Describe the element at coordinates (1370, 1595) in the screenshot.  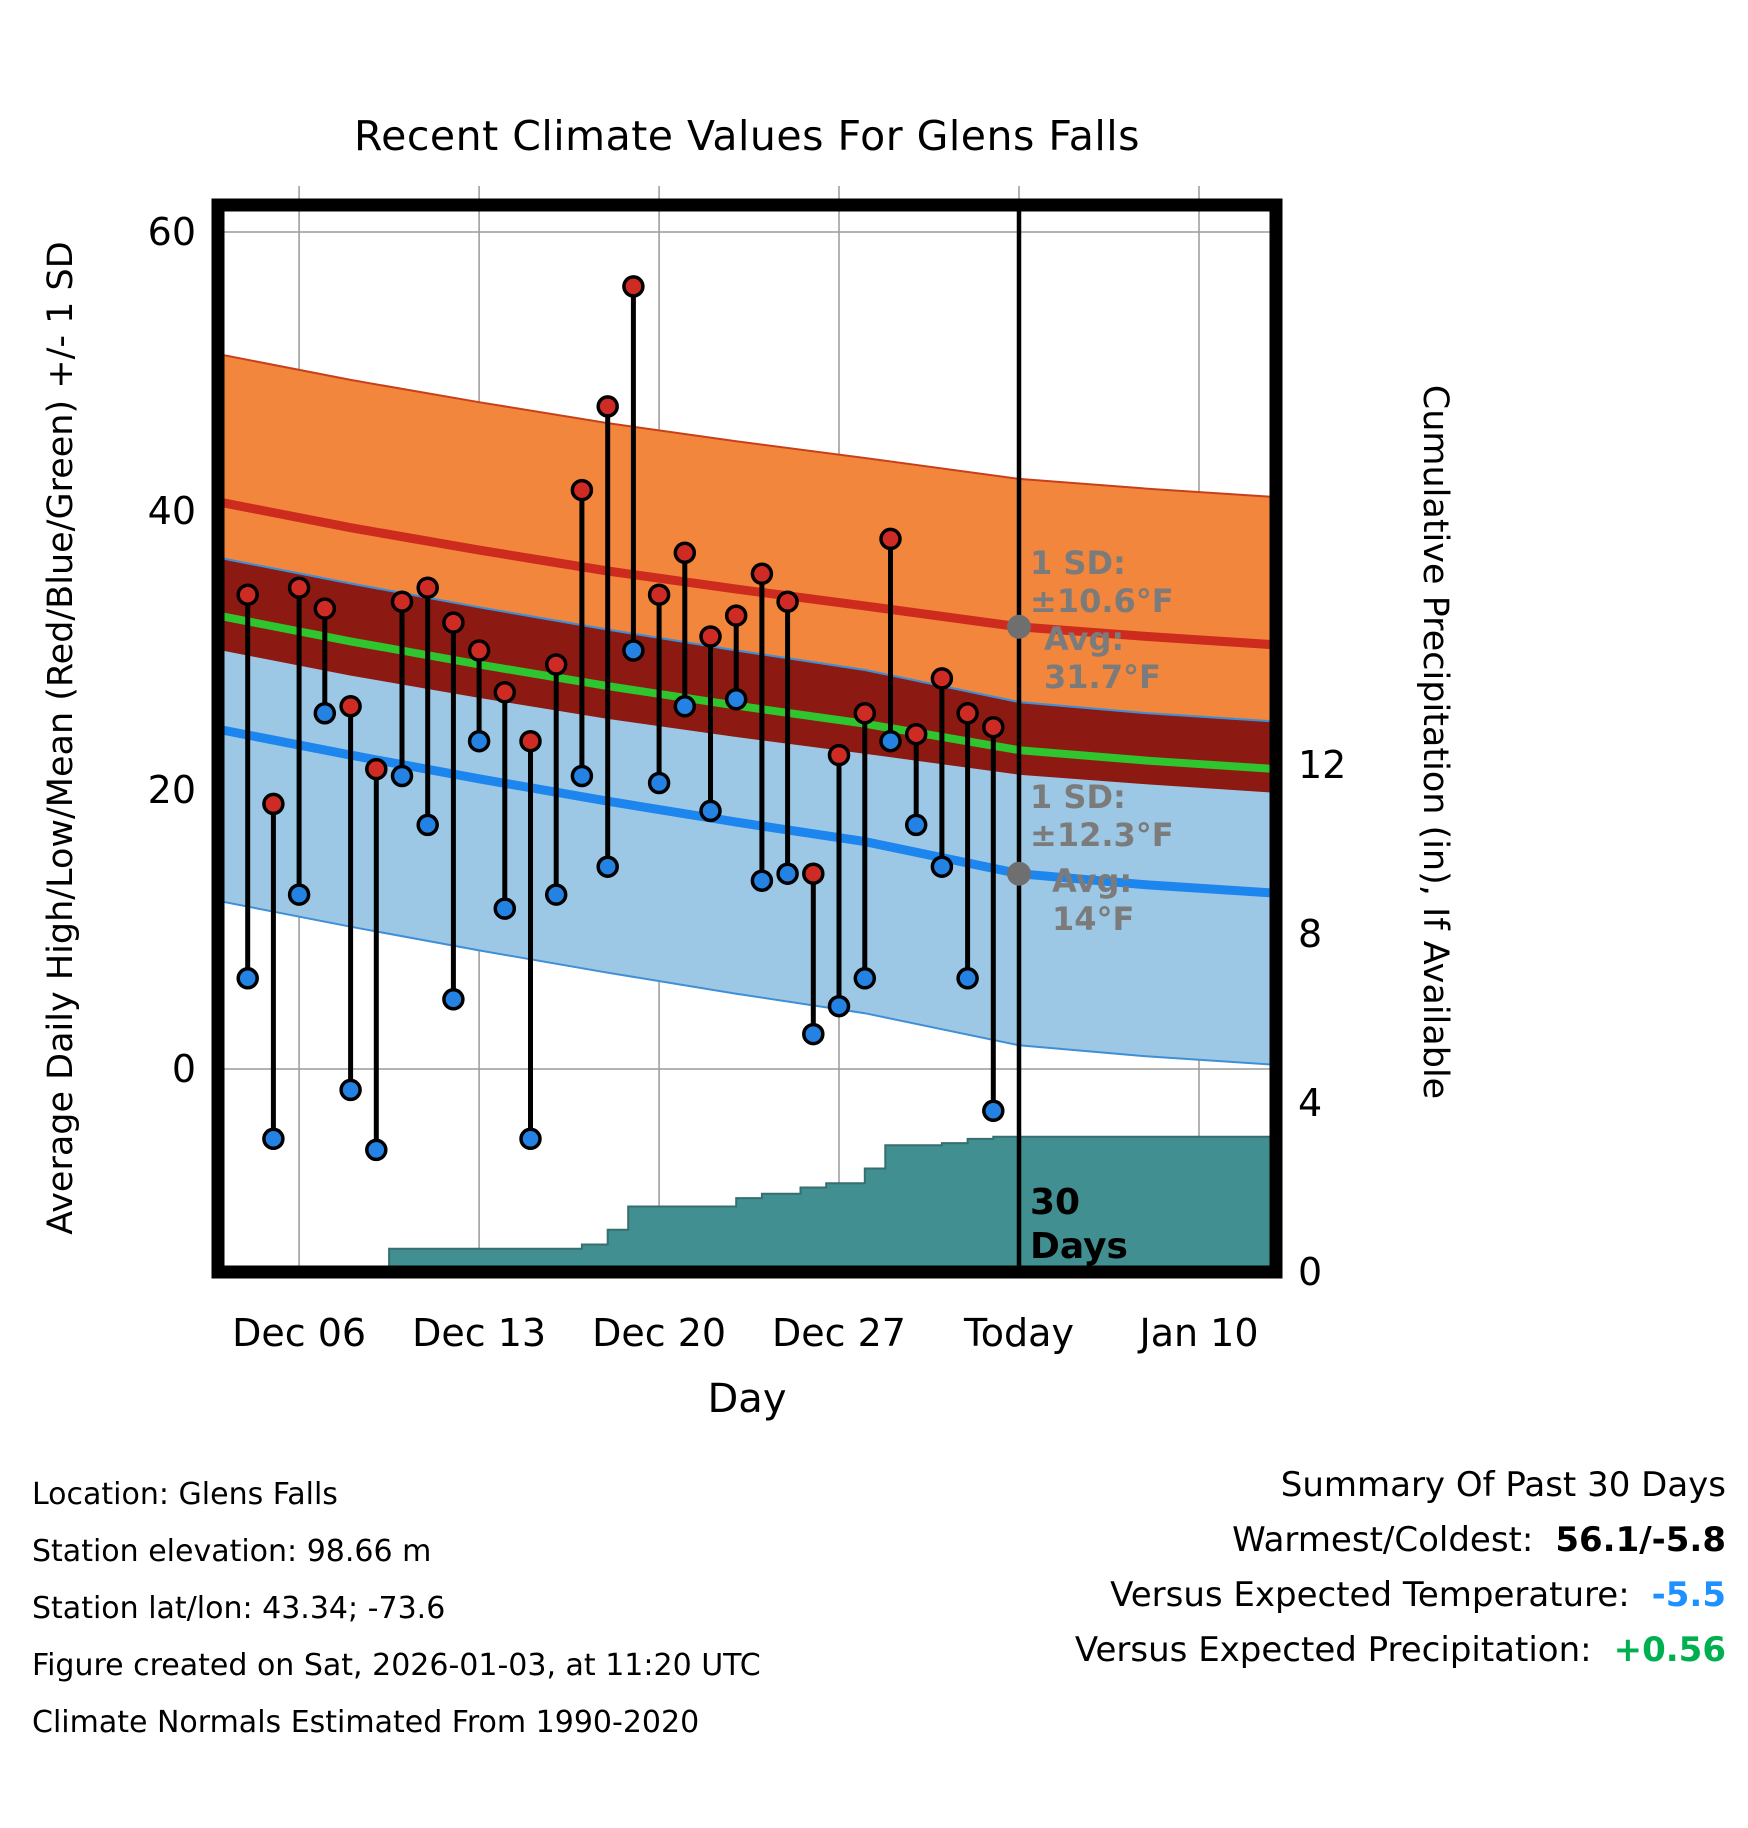
I see `summary-label-temp: Versus Expected Temperature:` at that location.